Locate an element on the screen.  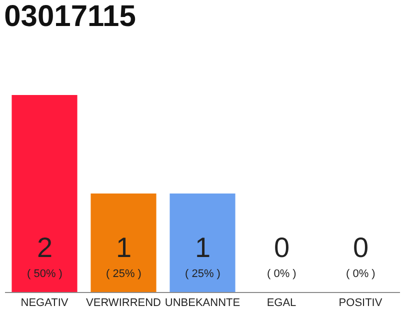
x-tick-label: POSITIV is located at coordinates (360, 303).